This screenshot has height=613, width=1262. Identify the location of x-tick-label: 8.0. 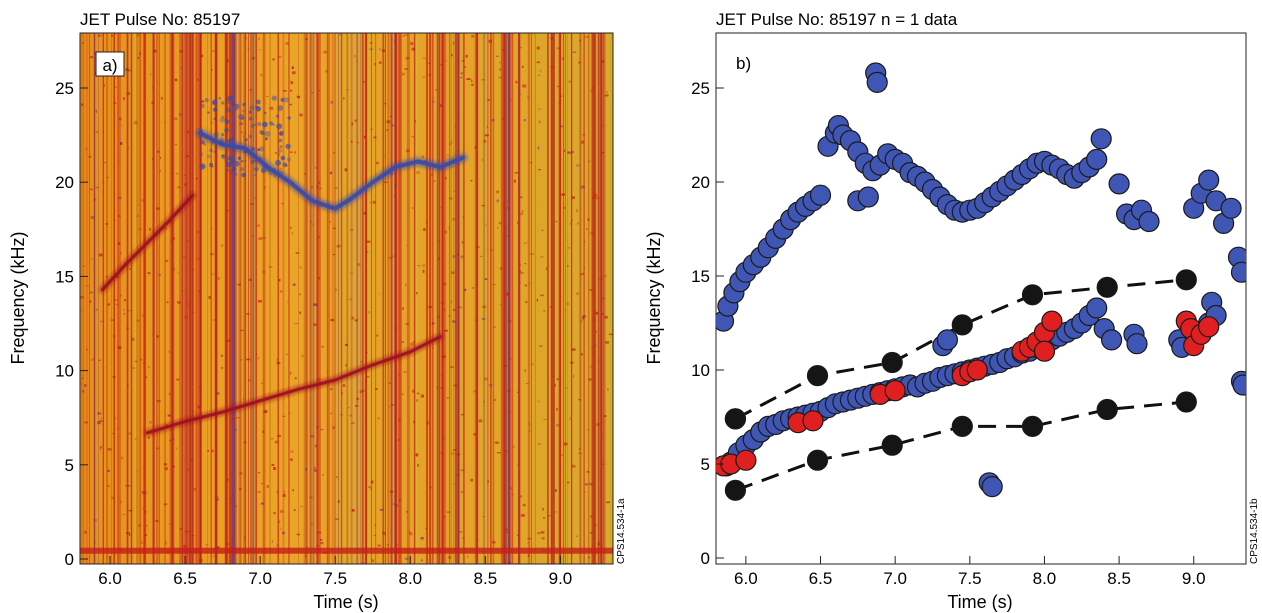
(1045, 578).